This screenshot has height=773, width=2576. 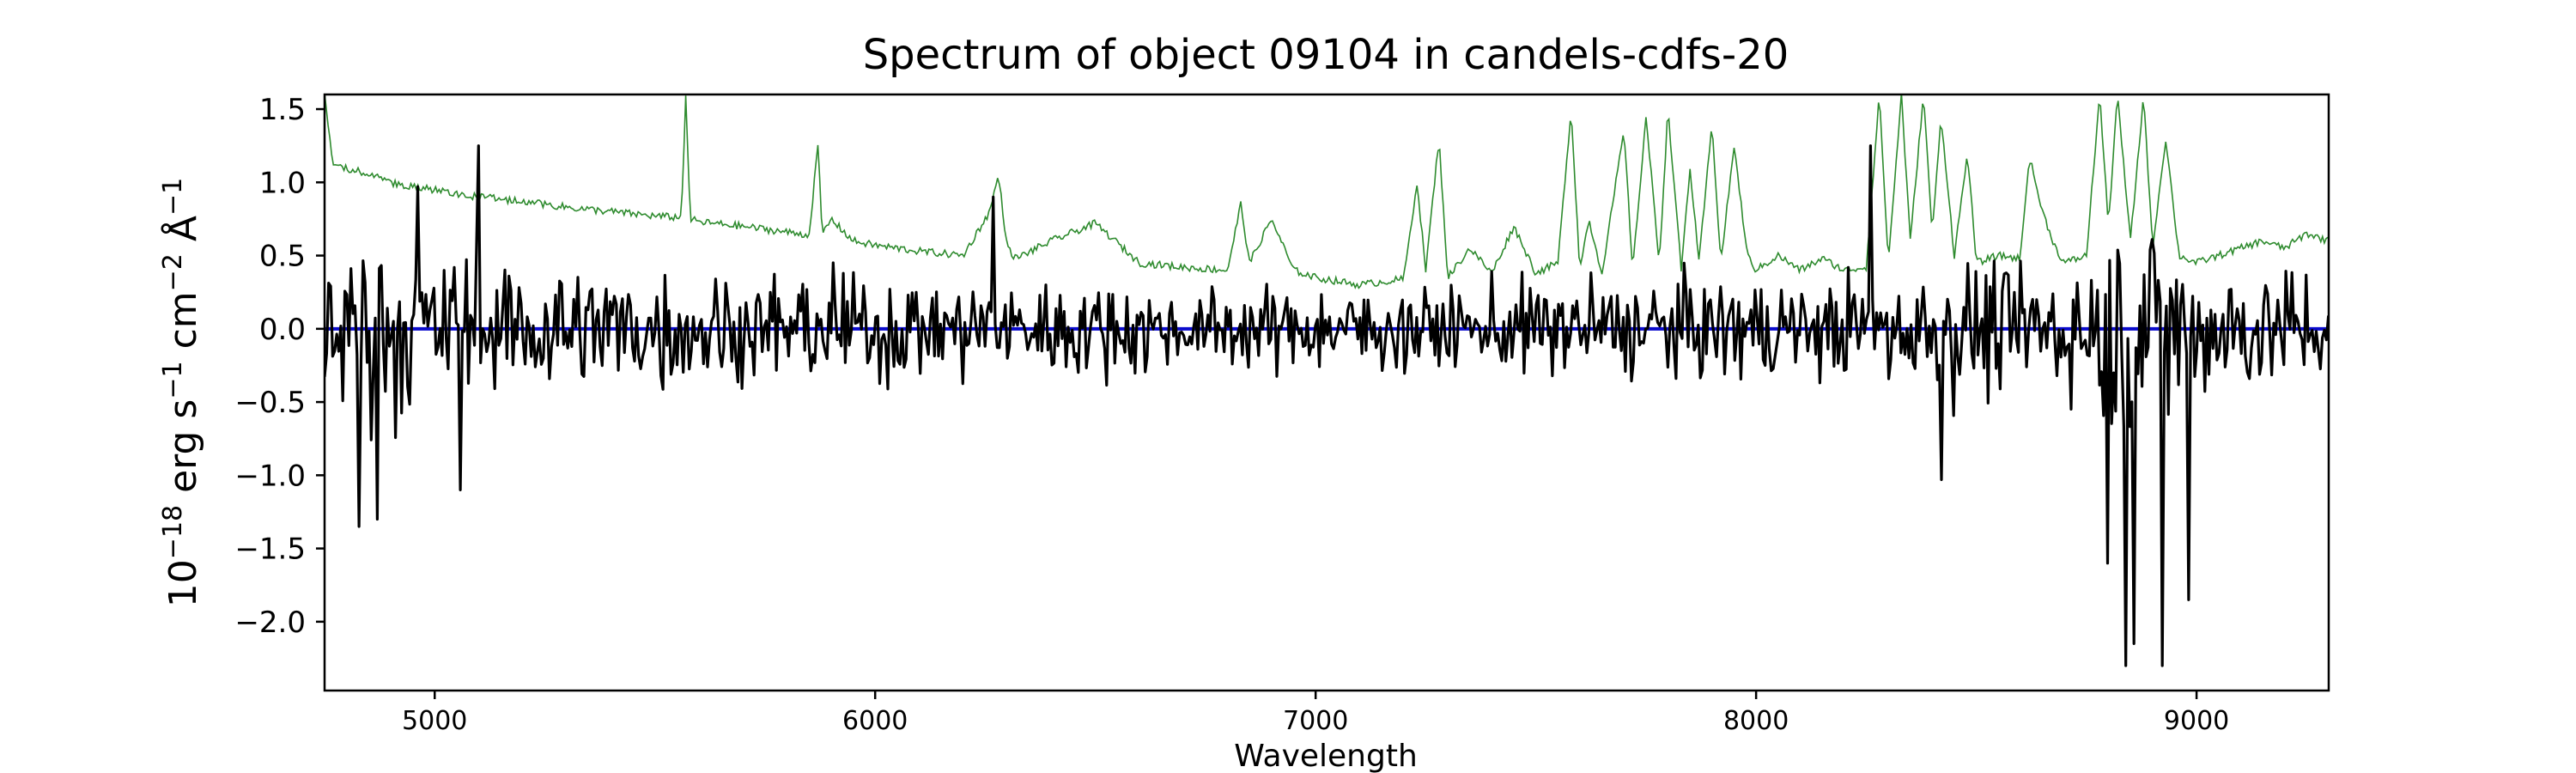 I want to click on x-tick-label: 6000, so click(x=875, y=721).